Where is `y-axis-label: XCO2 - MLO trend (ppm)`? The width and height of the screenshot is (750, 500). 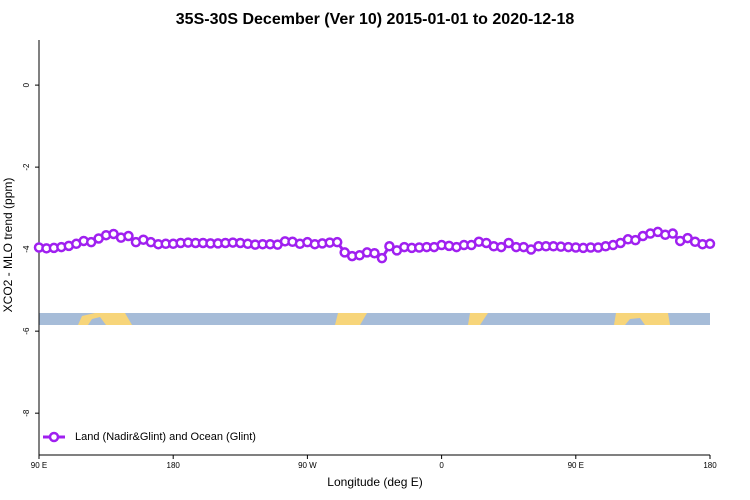
y-axis-label: XCO2 - MLO trend (ppm) is located at coordinates (8, 245).